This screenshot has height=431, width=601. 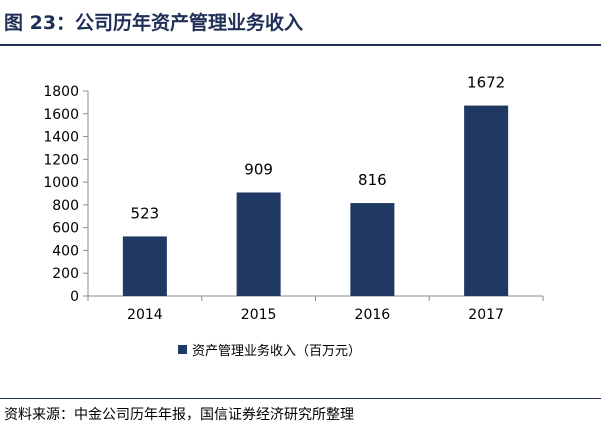 I want to click on y-tick-label: 1600, so click(x=61, y=115).